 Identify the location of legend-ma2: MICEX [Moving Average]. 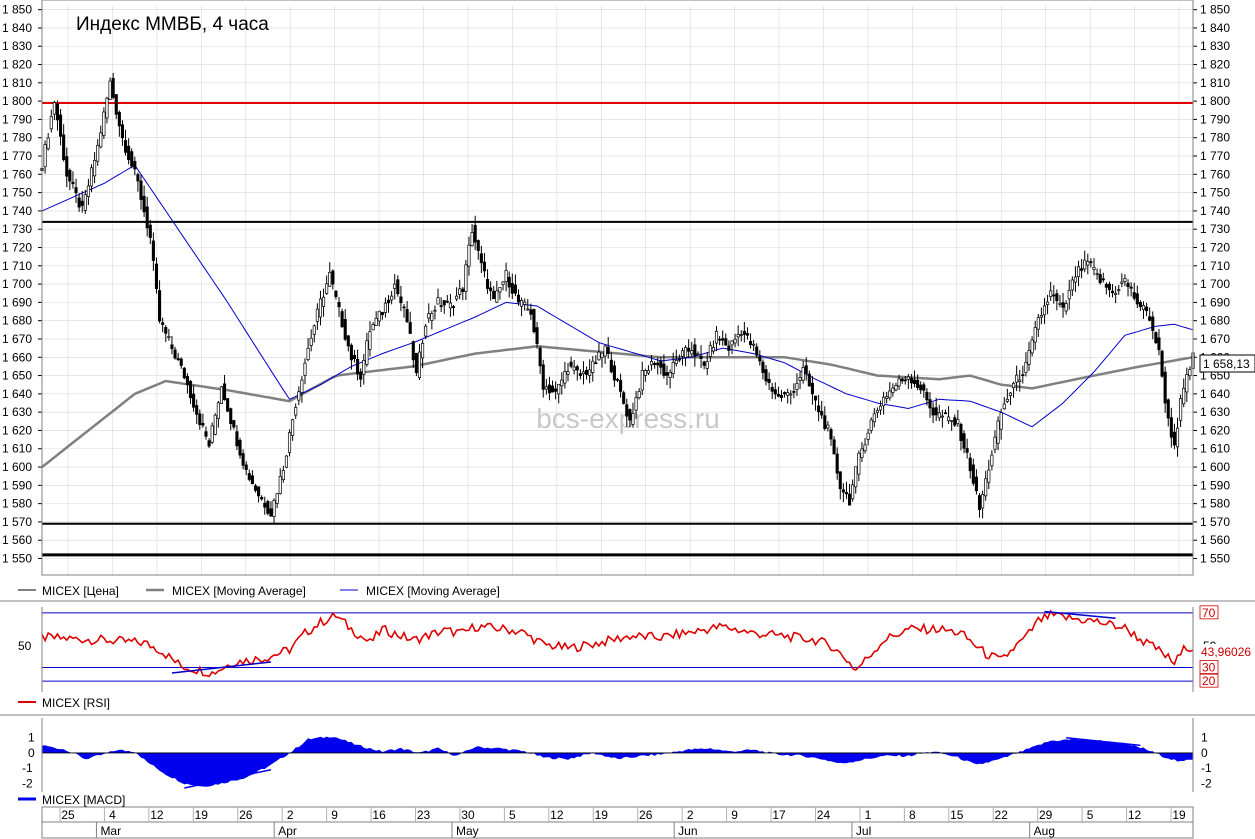
(433, 591).